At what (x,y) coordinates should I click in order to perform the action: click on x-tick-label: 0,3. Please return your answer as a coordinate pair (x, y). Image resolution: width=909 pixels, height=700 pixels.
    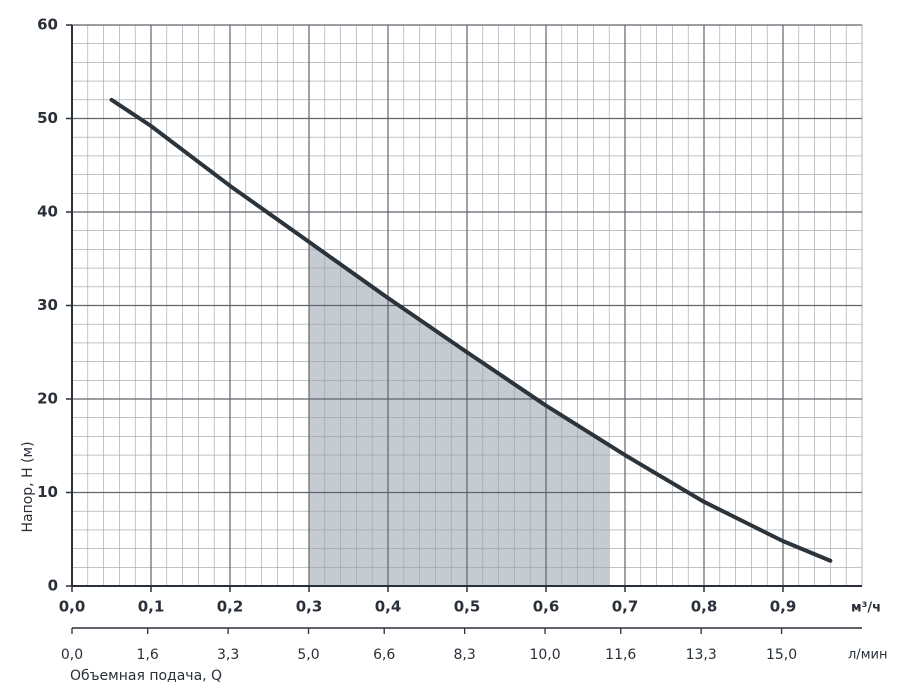
    Looking at the image, I should click on (309, 607).